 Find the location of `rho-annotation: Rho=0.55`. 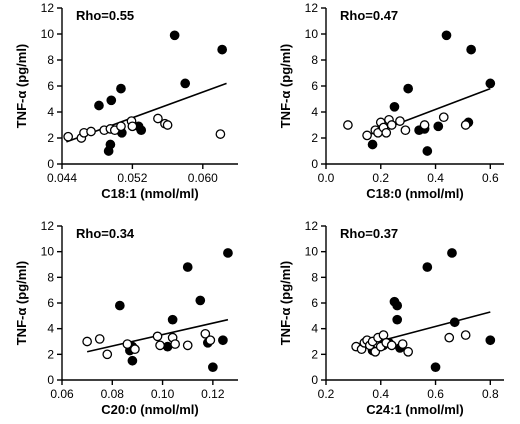

rho-annotation: Rho=0.55 is located at coordinates (105, 15).